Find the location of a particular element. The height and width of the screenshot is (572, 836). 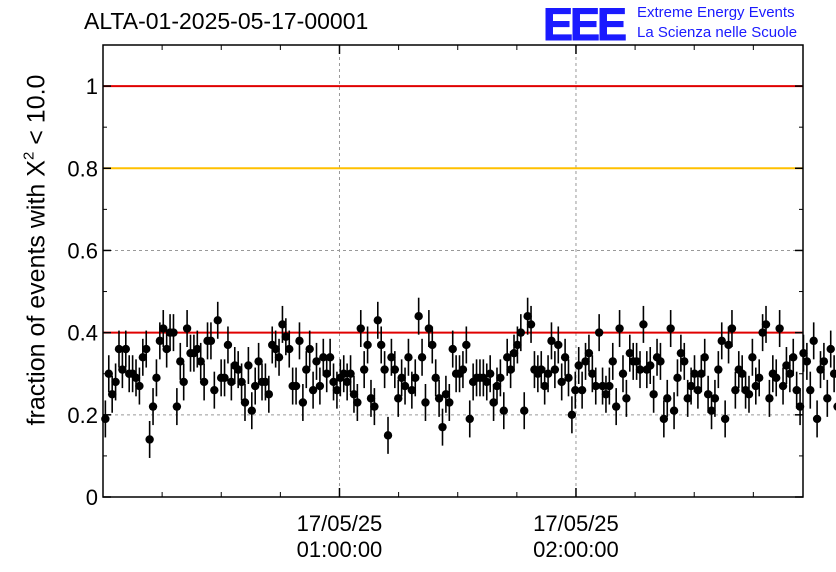

x-tick-label: 01:00:00 is located at coordinates (340, 549).